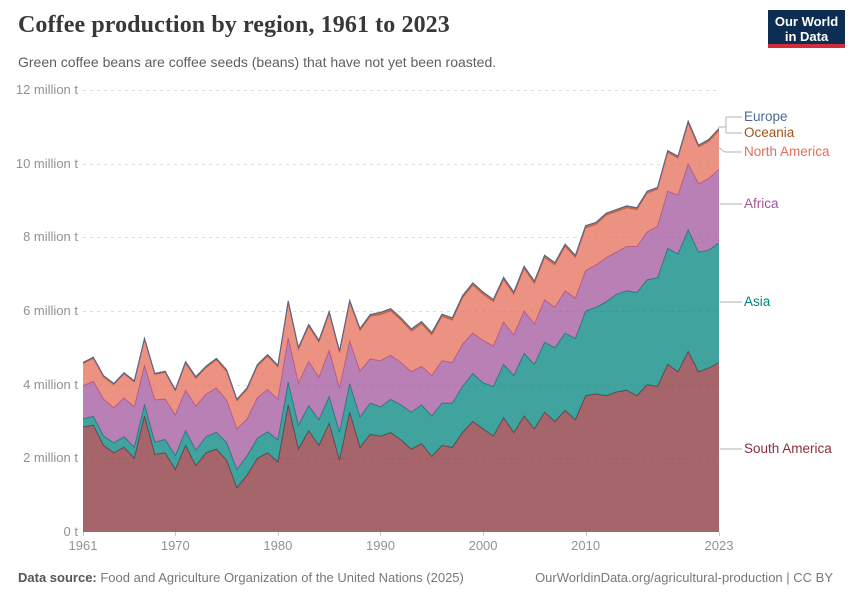 The height and width of the screenshot is (600, 850). What do you see at coordinates (401, 164) in the screenshot?
I see `gridline-10m` at bounding box center [401, 164].